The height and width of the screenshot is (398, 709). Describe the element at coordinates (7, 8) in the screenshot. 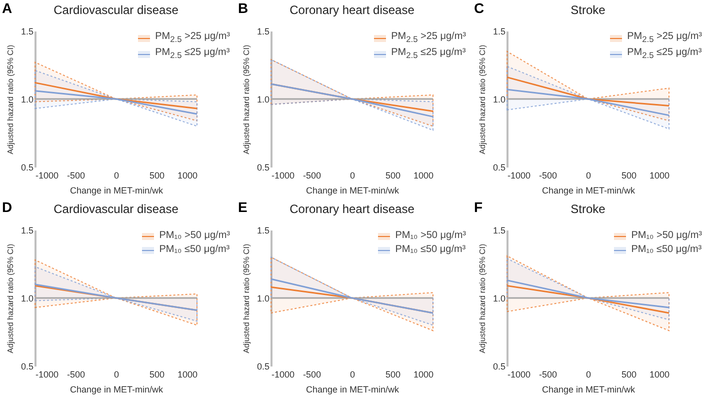

I see `text: A` at that location.